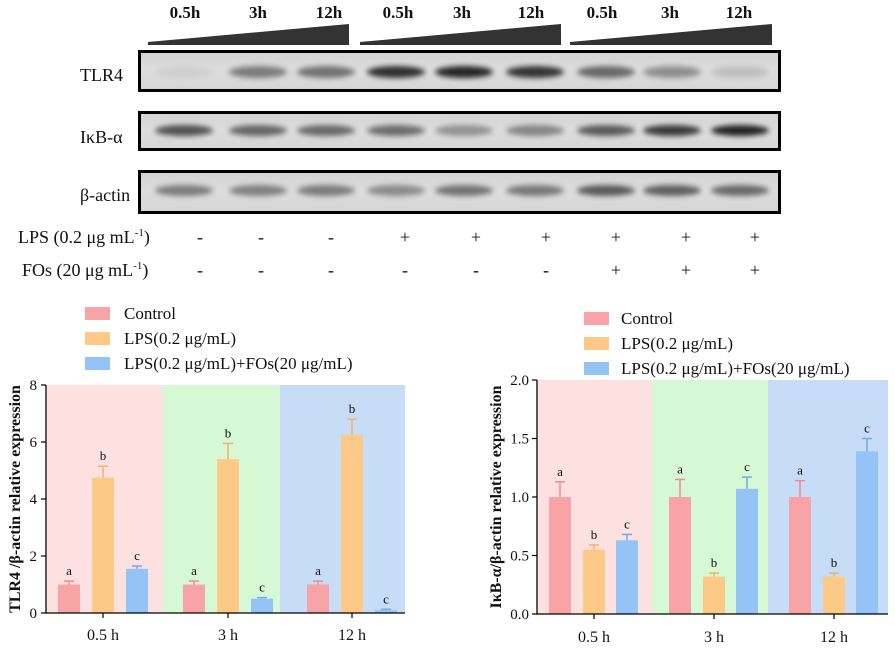  What do you see at coordinates (519, 557) in the screenshot?
I see `y-tick-label: 0.5` at bounding box center [519, 557].